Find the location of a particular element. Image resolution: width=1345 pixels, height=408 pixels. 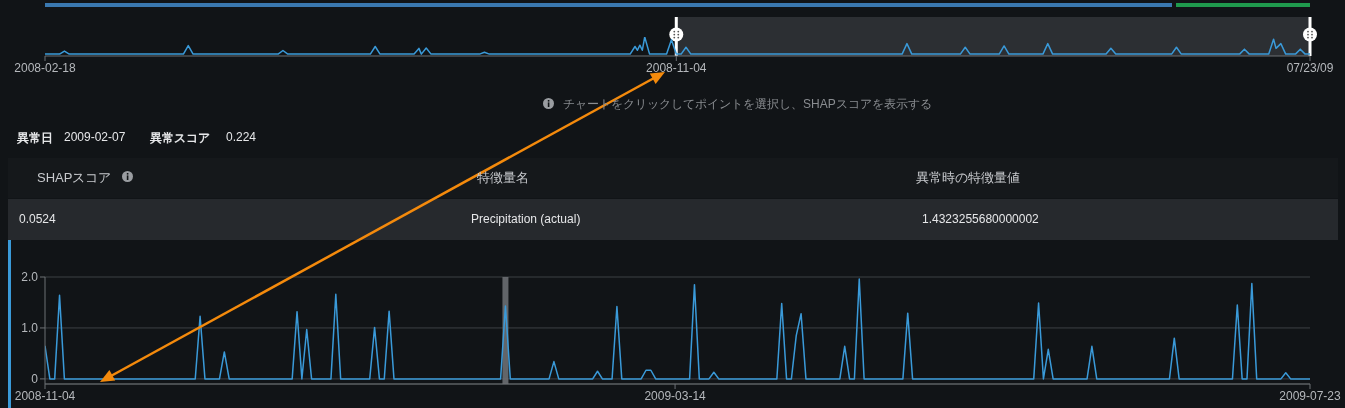

y-tick-label: 2.0 is located at coordinates (30, 277).